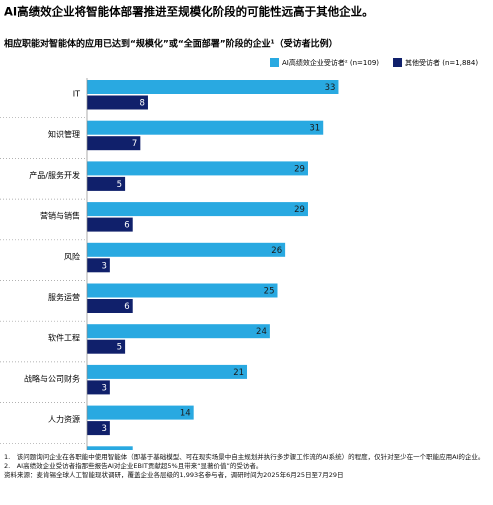 This screenshot has width=493, height=505. Describe the element at coordinates (261, 332) in the screenshot. I see `value-label: 24` at that location.